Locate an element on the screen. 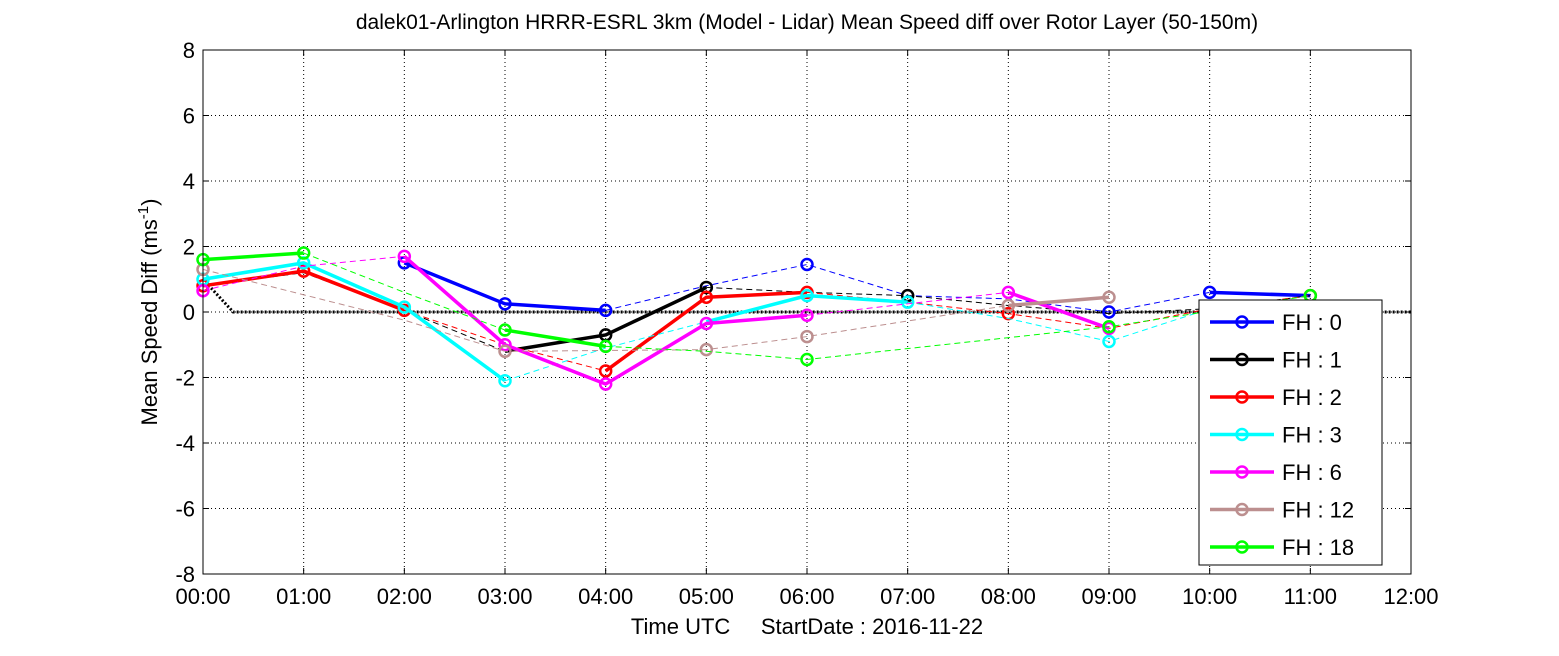  y-tick-label: 2 is located at coordinates (189, 247).